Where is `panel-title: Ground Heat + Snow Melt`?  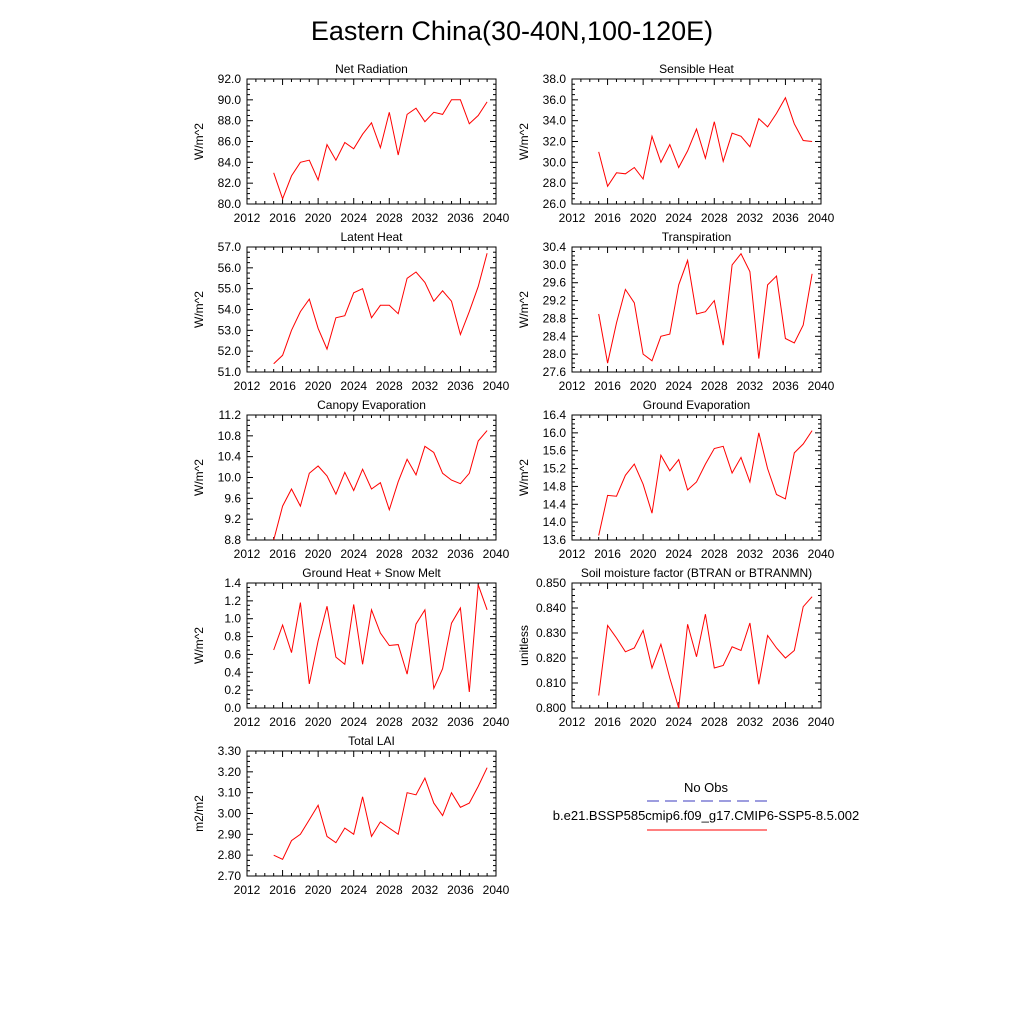
panel-title: Ground Heat + Snow Melt is located at coordinates (371, 573).